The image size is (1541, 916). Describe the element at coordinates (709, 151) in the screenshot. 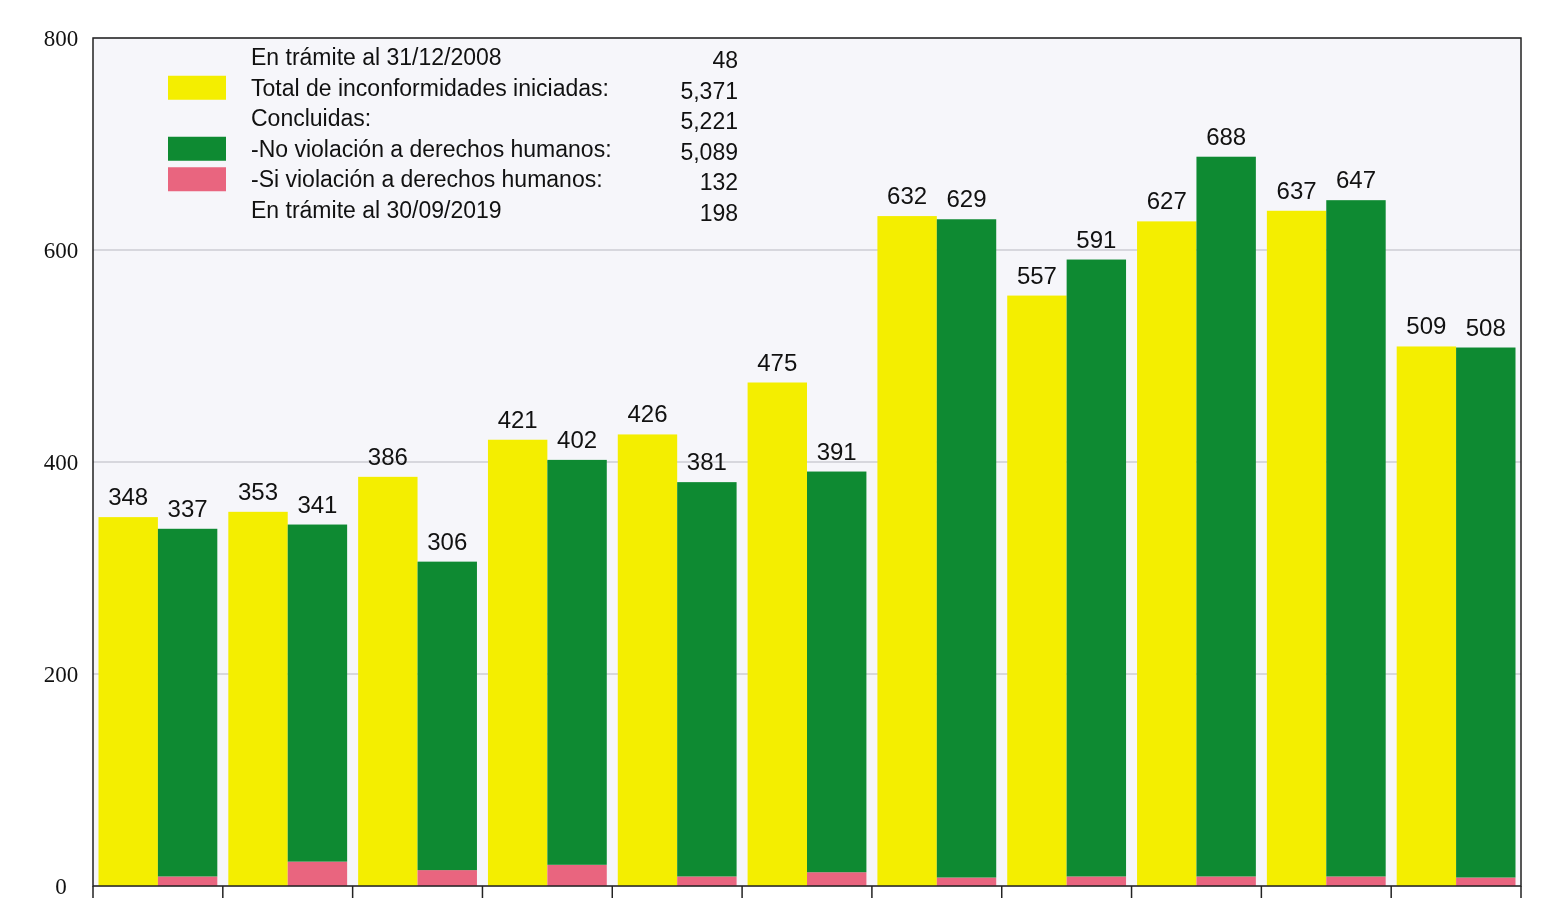

I see `annotation: 5,089` at that location.